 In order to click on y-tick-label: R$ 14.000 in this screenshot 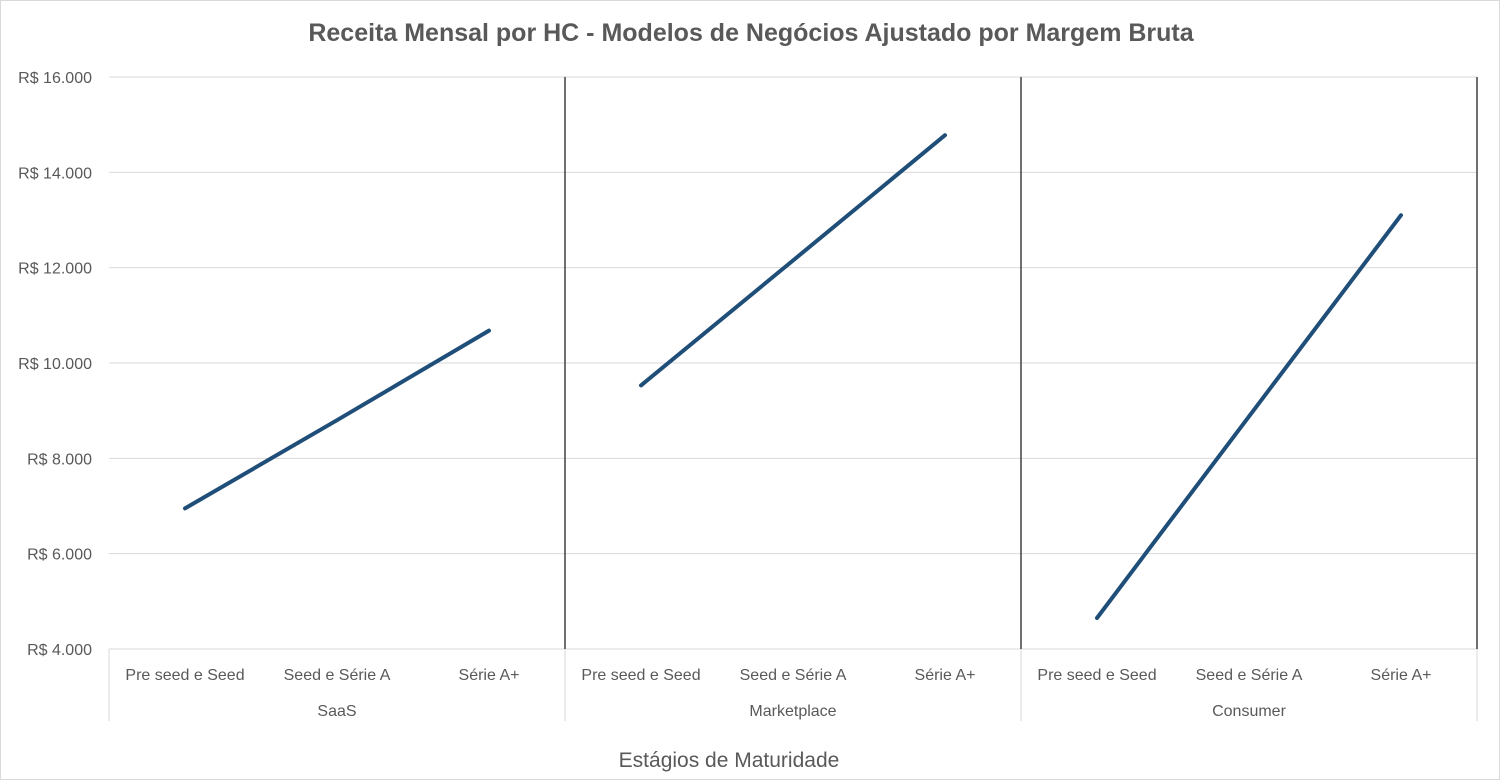, I will do `click(55, 173)`.